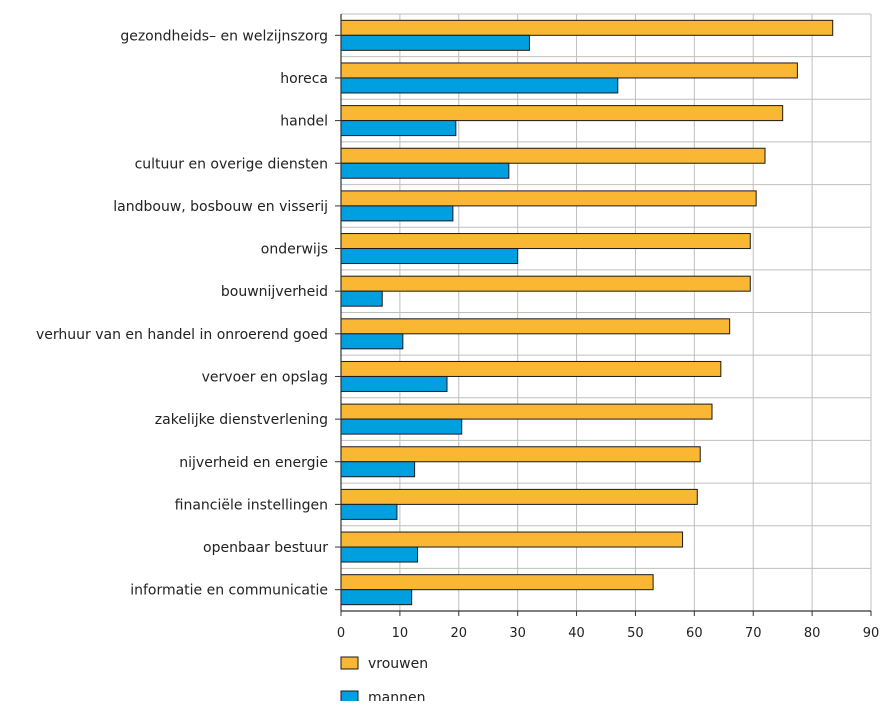  What do you see at coordinates (304, 122) in the screenshot?
I see `category-label: handel` at bounding box center [304, 122].